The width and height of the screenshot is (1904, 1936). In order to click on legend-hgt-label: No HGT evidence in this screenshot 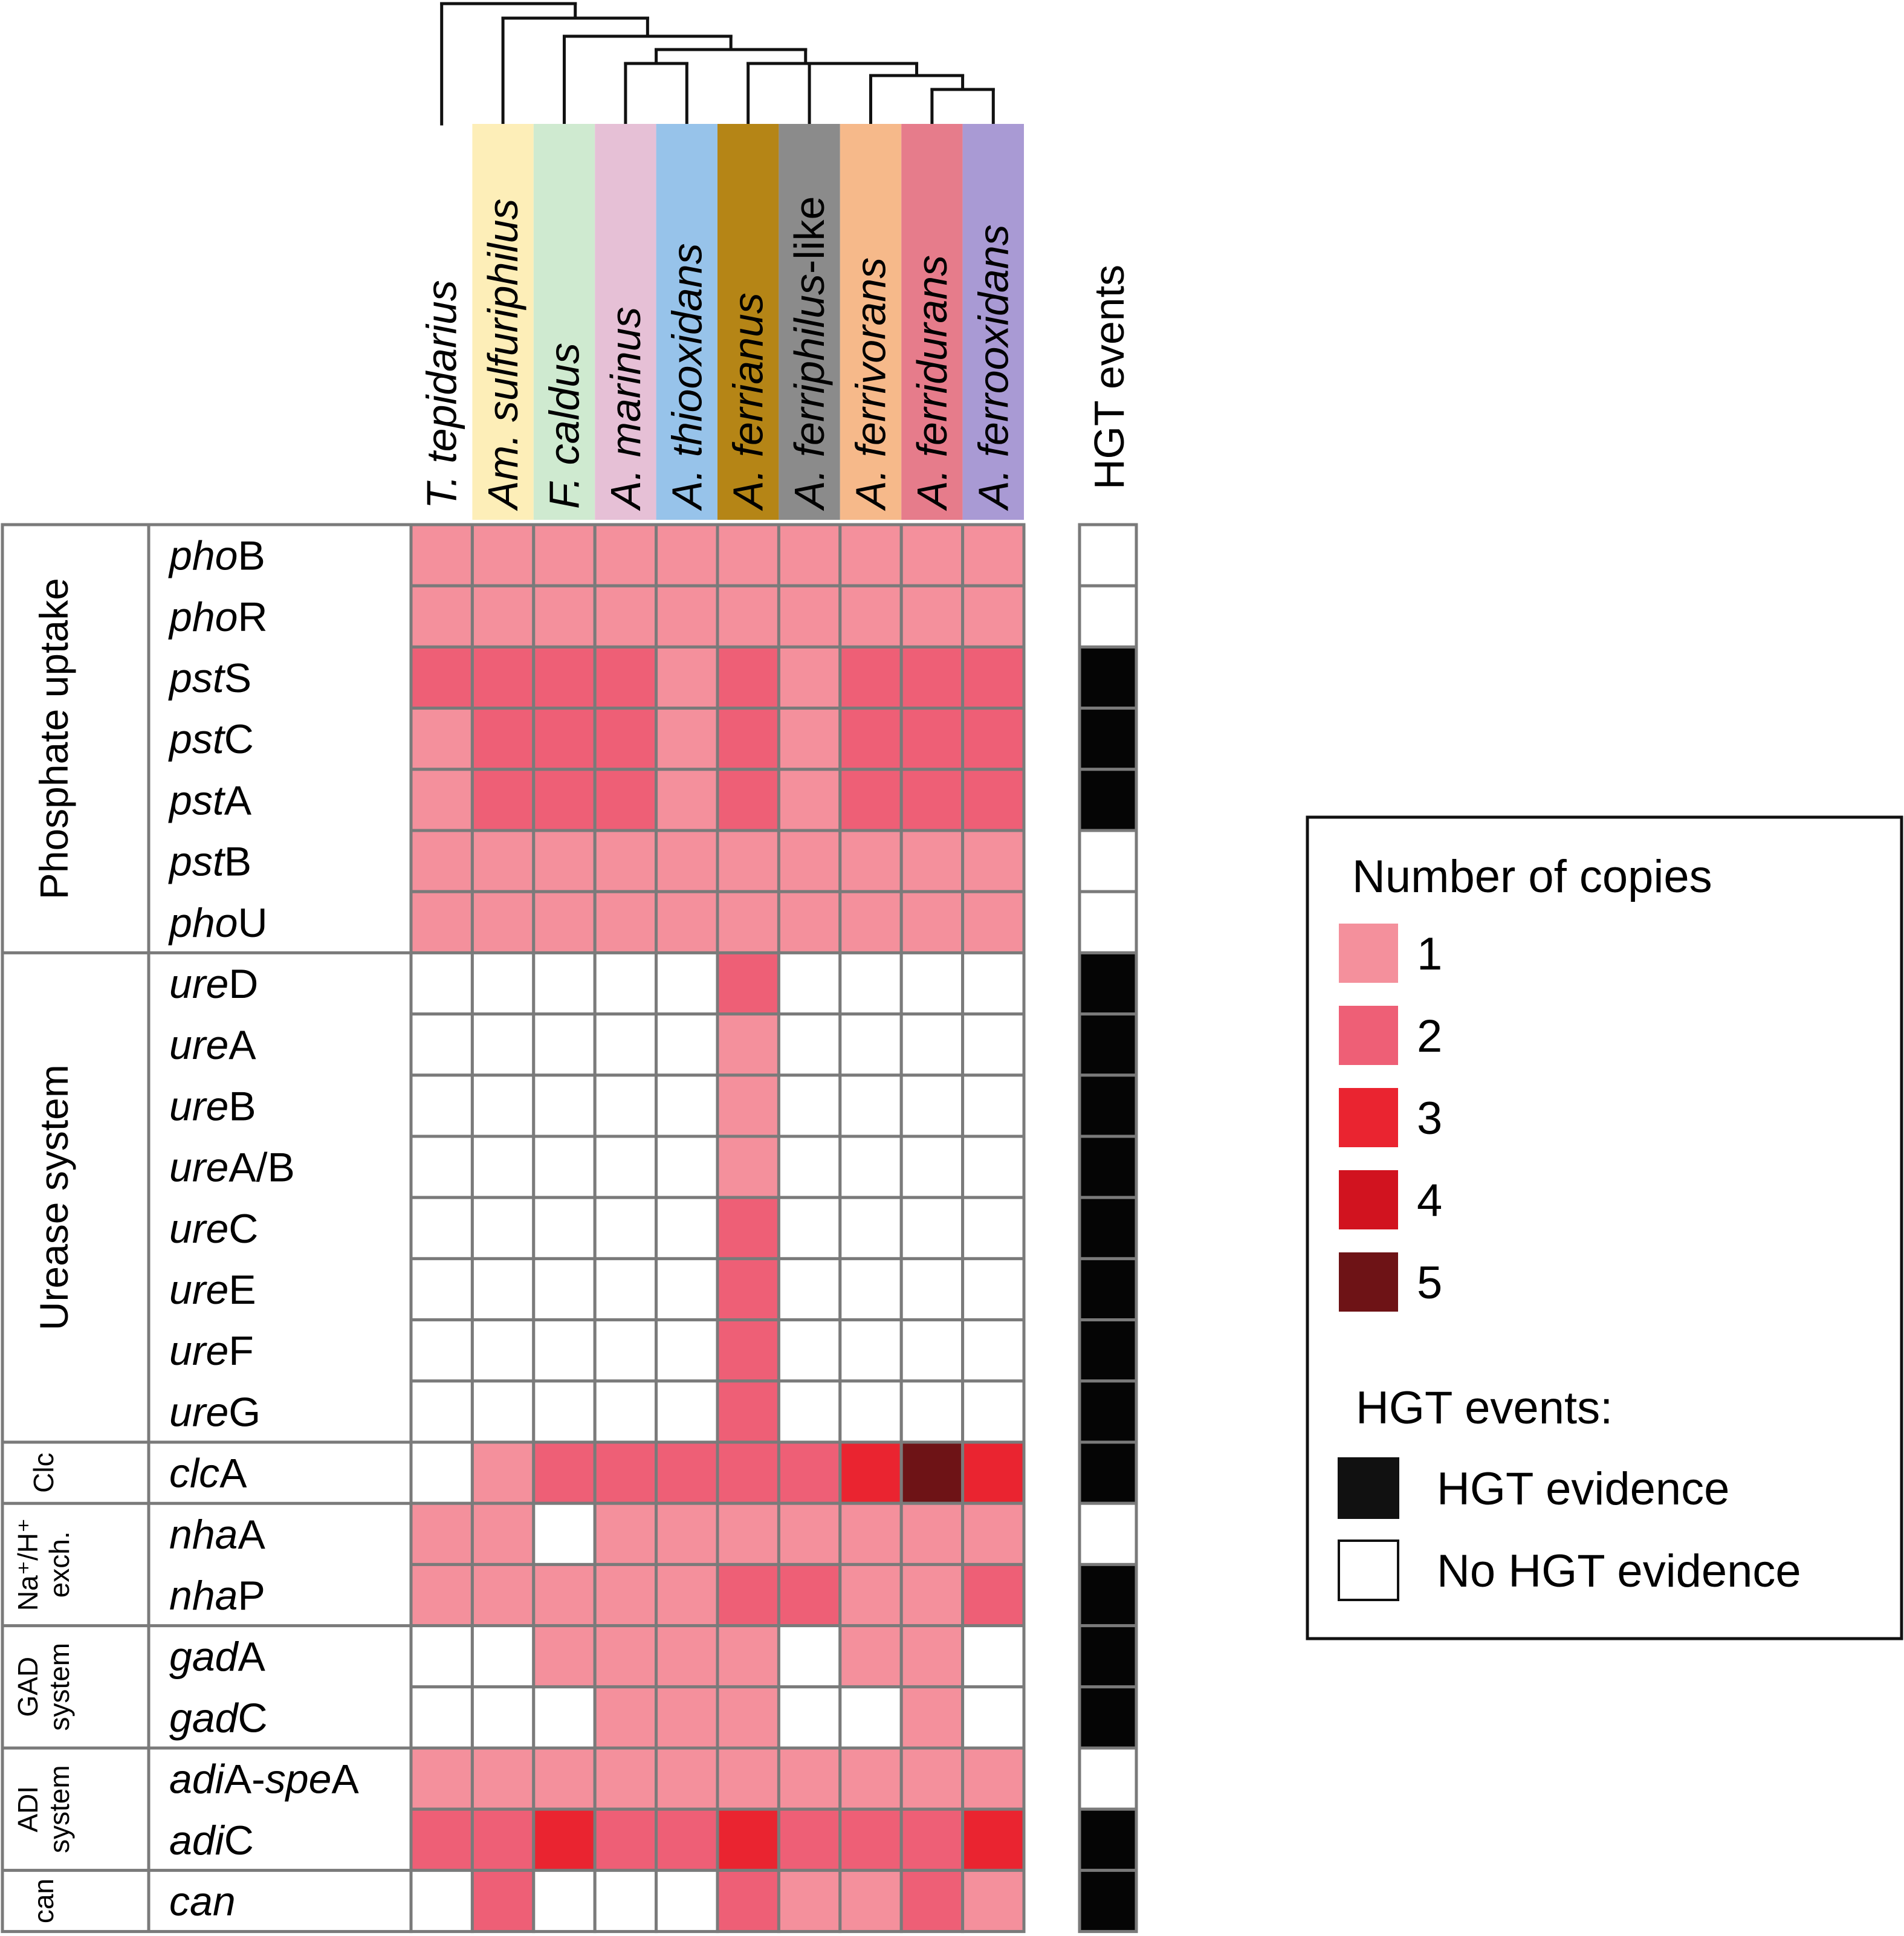, I will do `click(1619, 1571)`.